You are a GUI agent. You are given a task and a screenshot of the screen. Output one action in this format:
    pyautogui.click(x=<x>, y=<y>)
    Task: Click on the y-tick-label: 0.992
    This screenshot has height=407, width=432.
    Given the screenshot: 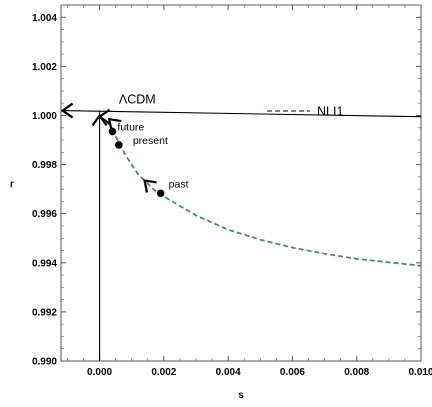 What is the action you would take?
    pyautogui.click(x=44, y=312)
    